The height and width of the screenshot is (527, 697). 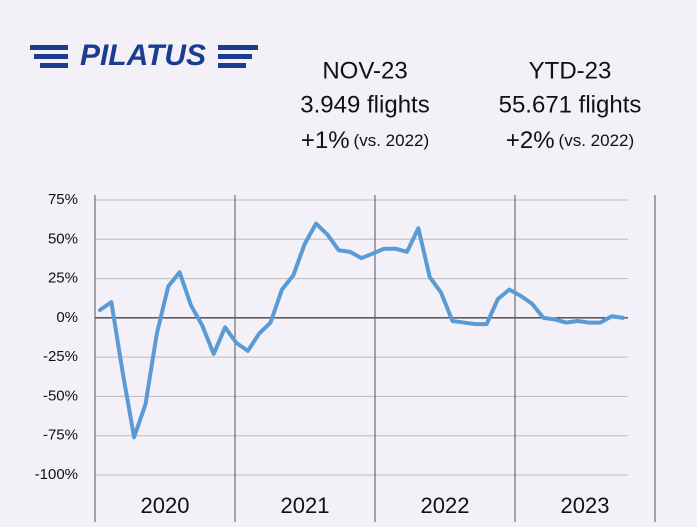 What do you see at coordinates (60, 395) in the screenshot?
I see `y-tick-label: -50%` at bounding box center [60, 395].